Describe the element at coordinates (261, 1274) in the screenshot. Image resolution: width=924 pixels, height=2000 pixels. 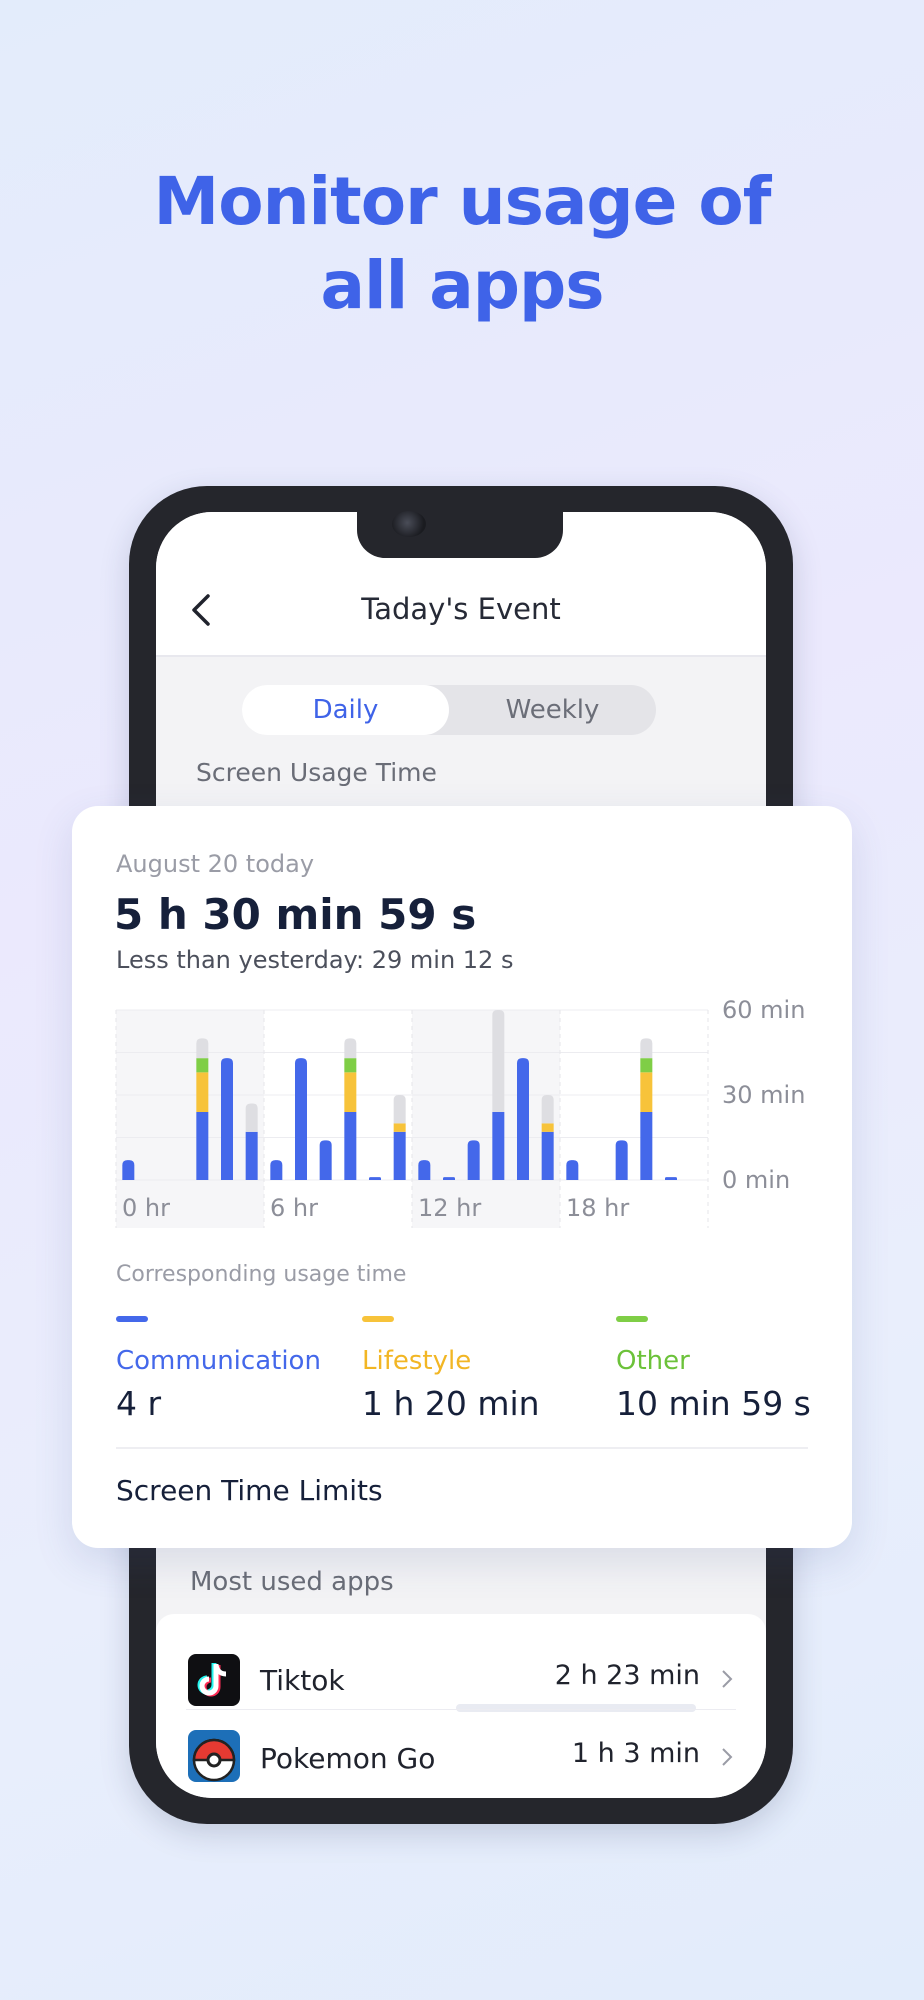
I see `corresponding-usage-label: Corresponding usage time` at that location.